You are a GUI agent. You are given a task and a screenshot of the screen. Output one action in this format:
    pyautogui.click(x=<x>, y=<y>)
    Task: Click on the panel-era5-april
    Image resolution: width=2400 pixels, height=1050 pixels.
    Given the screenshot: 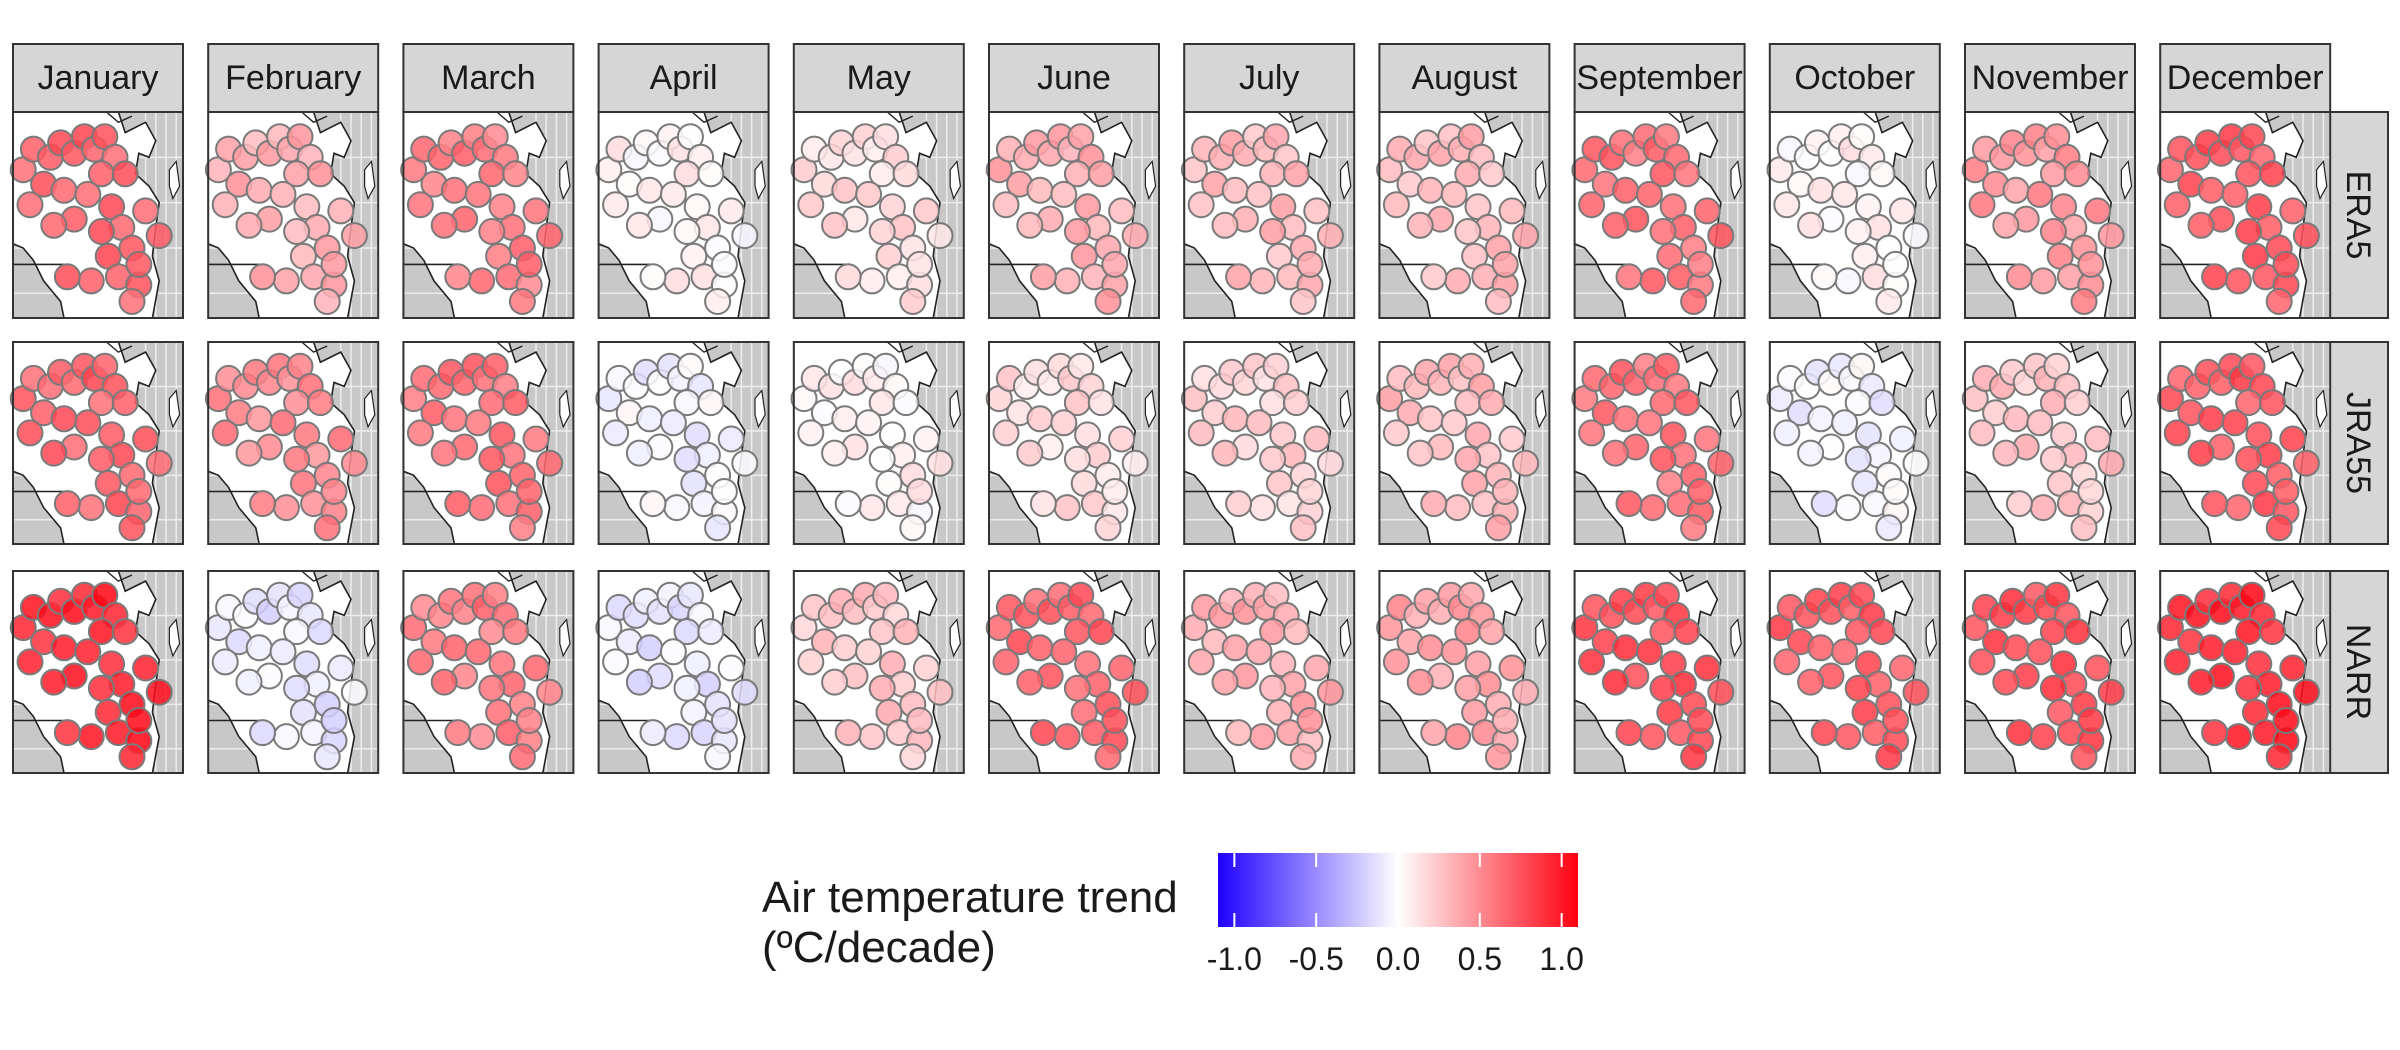 What is the action you would take?
    pyautogui.click(x=682, y=215)
    